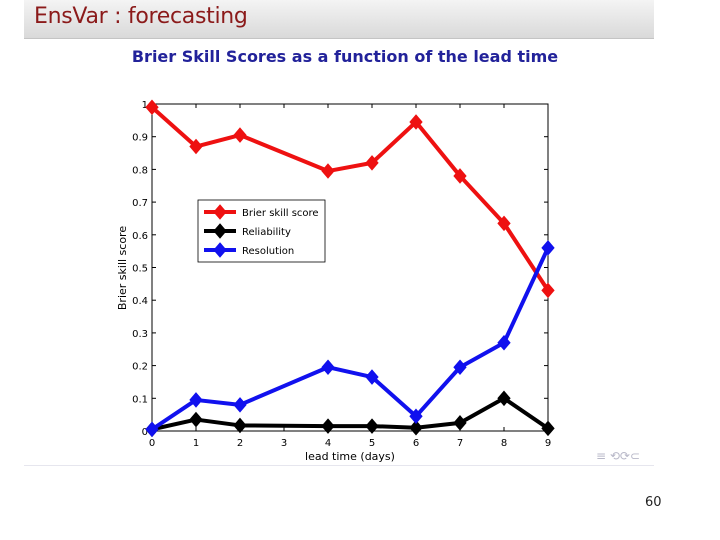  I want to click on x-tick-label: 5, so click(372, 443).